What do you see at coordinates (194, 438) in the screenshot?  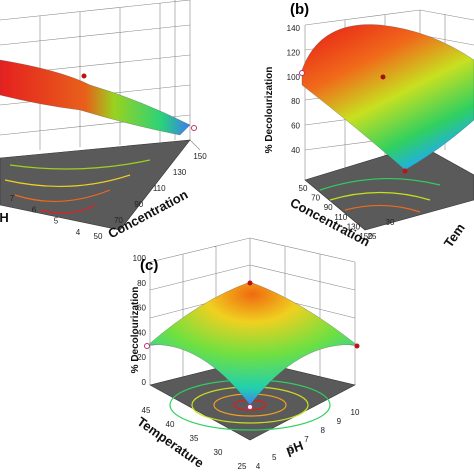 I see `tick-label: 35` at bounding box center [194, 438].